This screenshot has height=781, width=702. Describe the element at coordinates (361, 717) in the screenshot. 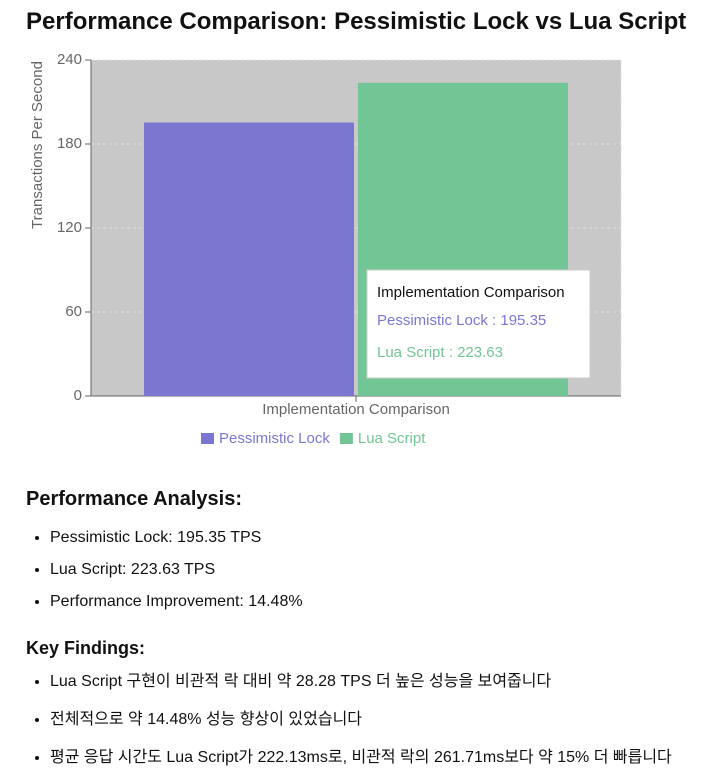

I see `list-item: 전체적으로 약 14.48% 성능 향상이 있었습니다` at that location.